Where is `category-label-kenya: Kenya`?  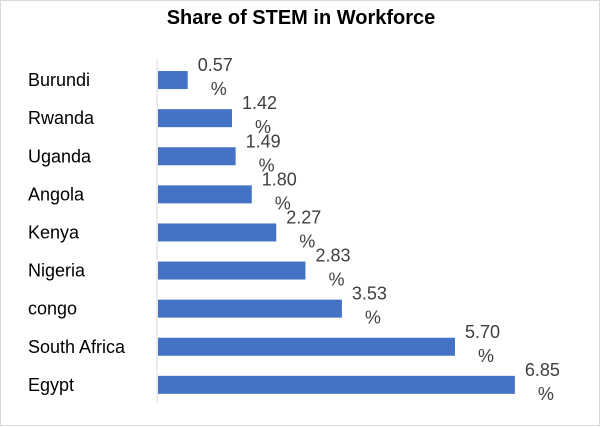
category-label-kenya: Kenya is located at coordinates (54, 232).